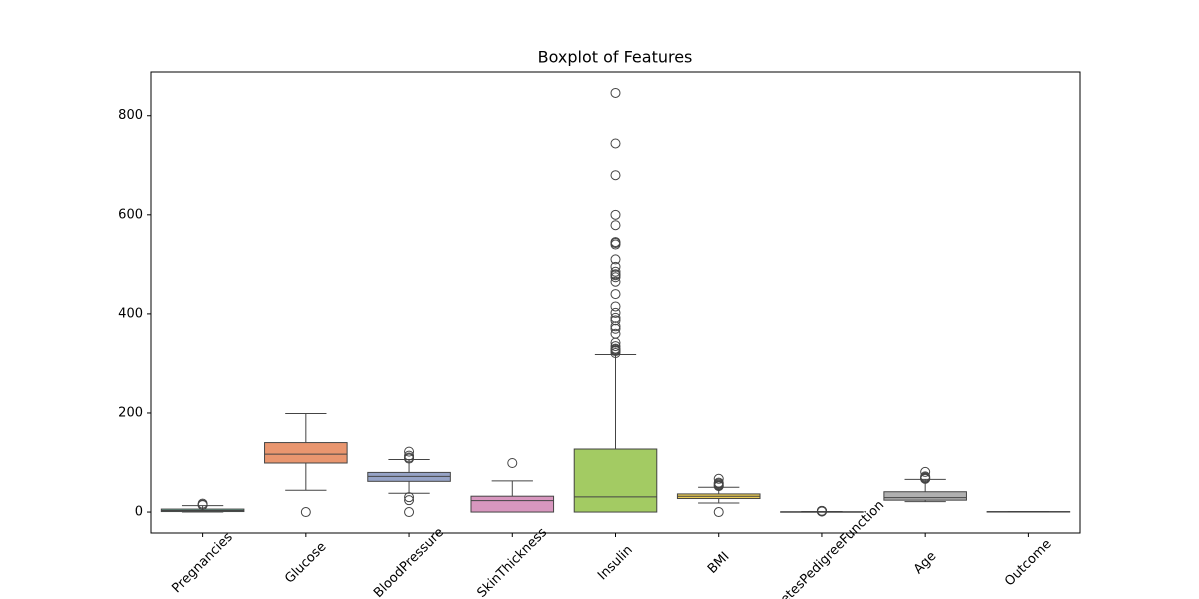  I want to click on x-tick-label: Pregnancies, so click(202, 563).